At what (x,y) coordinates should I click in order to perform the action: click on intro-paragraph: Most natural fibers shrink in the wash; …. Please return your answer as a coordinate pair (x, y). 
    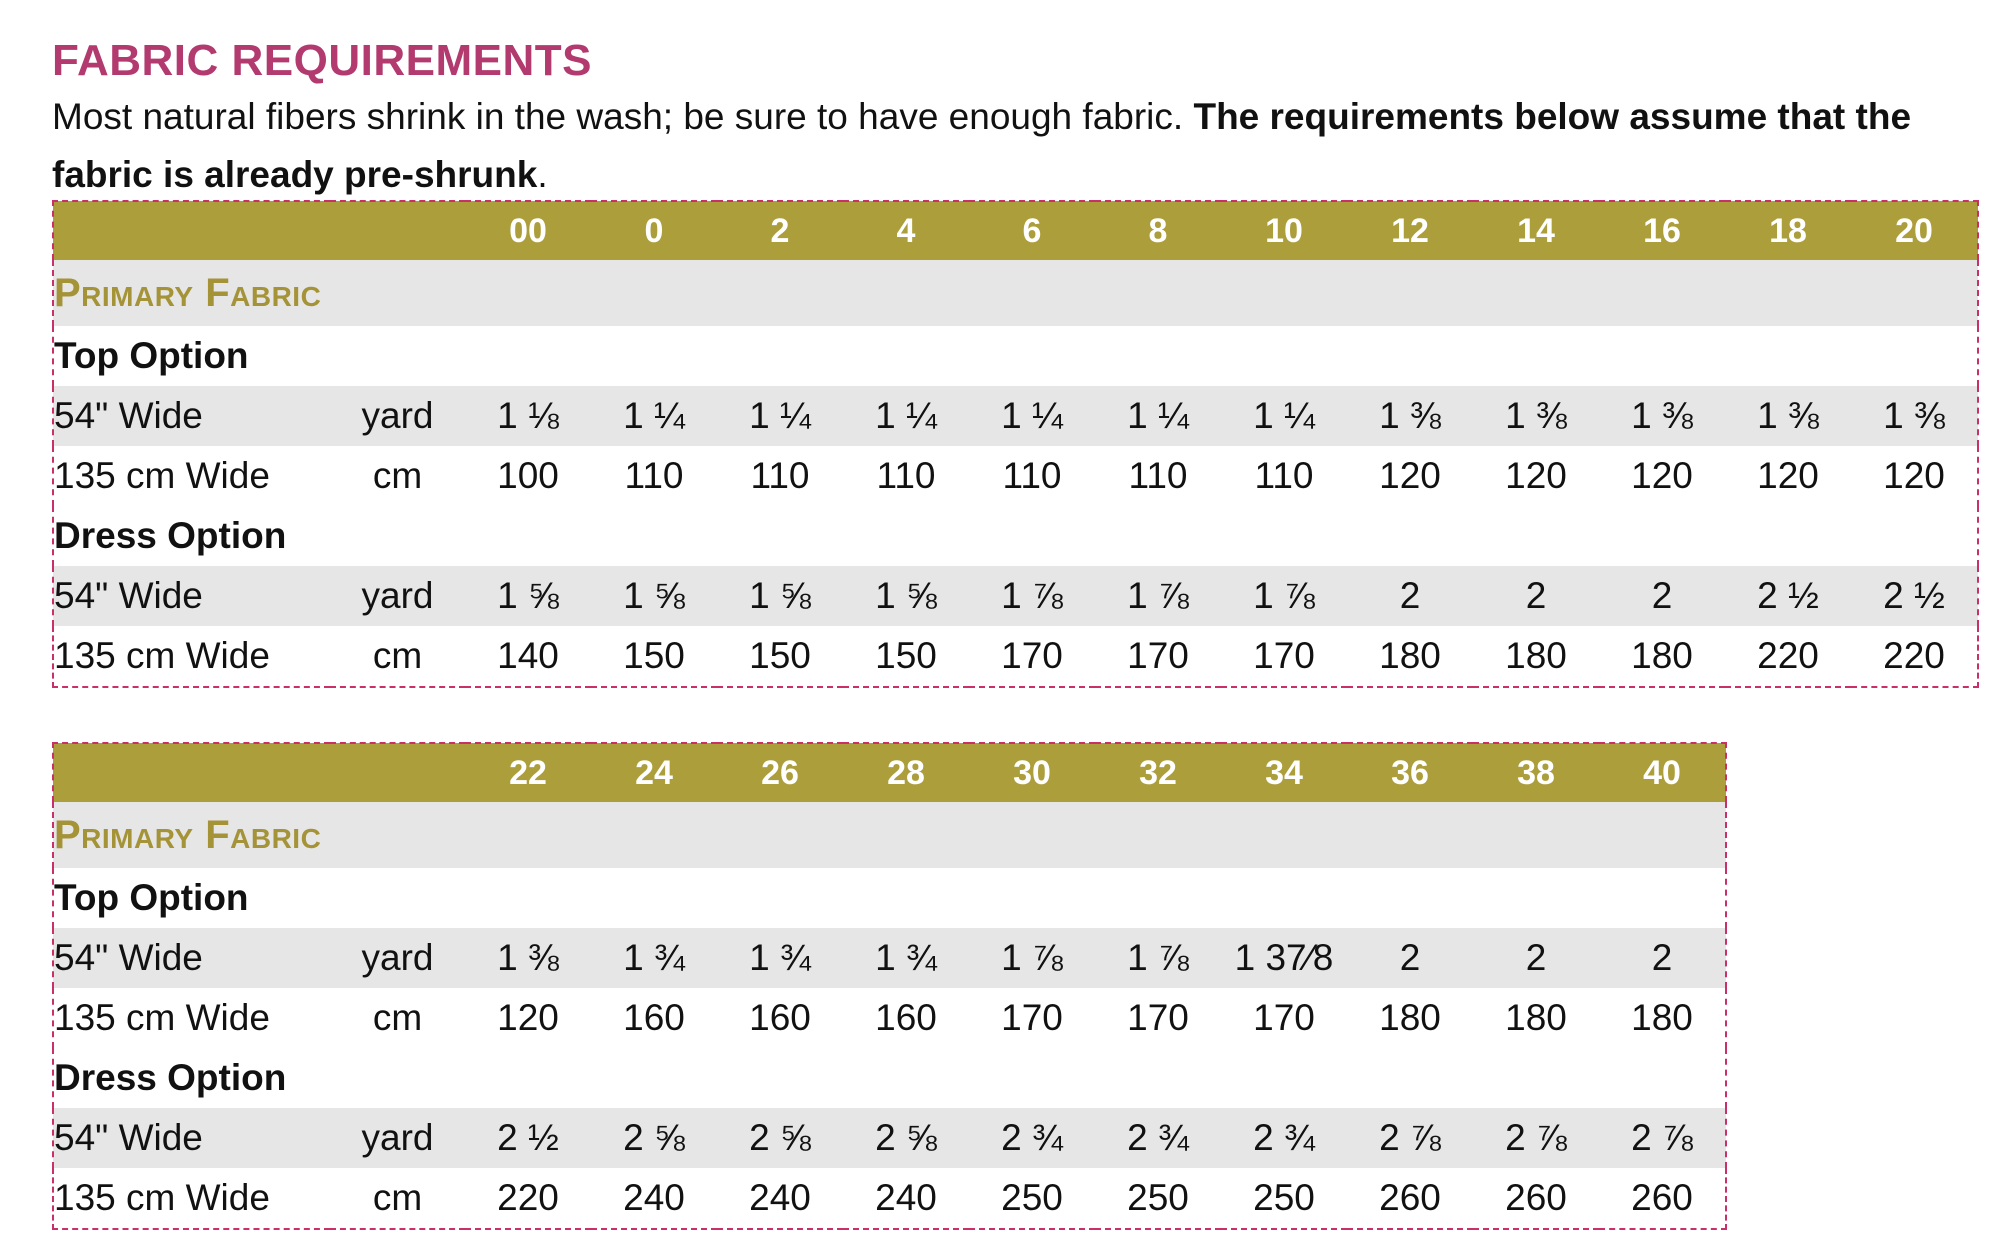
    Looking at the image, I should click on (1002, 146).